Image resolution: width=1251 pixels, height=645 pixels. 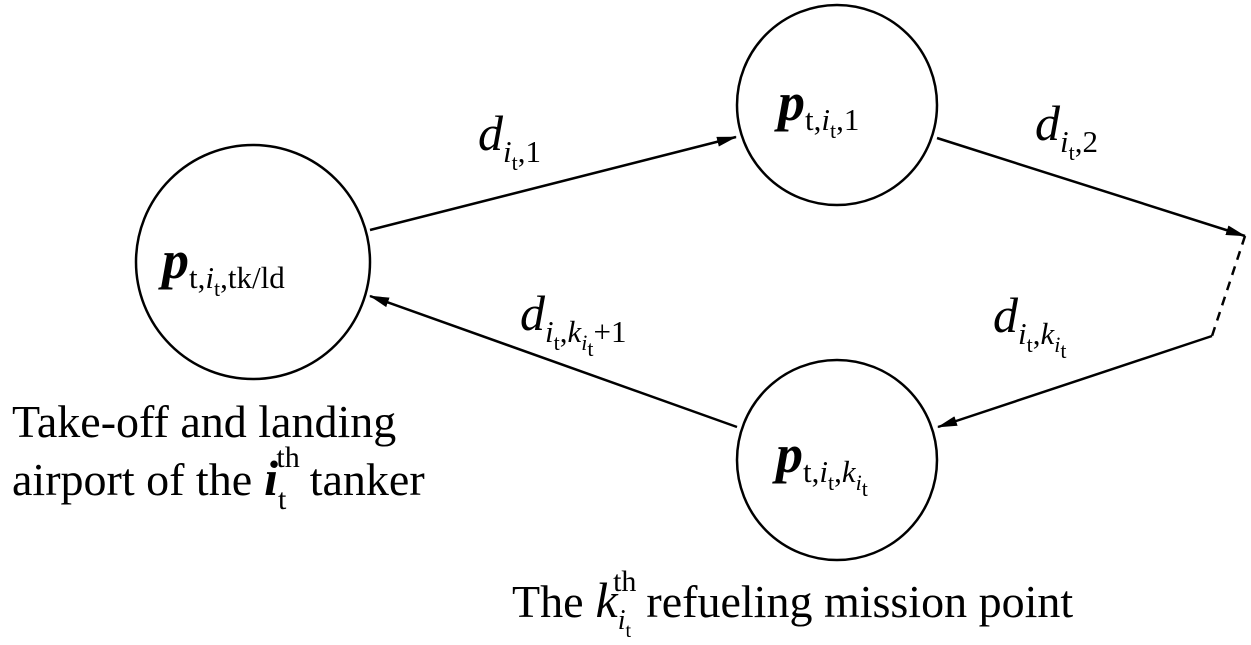 What do you see at coordinates (792, 603) in the screenshot?
I see `mission-caption: The kitth refueling mission point` at bounding box center [792, 603].